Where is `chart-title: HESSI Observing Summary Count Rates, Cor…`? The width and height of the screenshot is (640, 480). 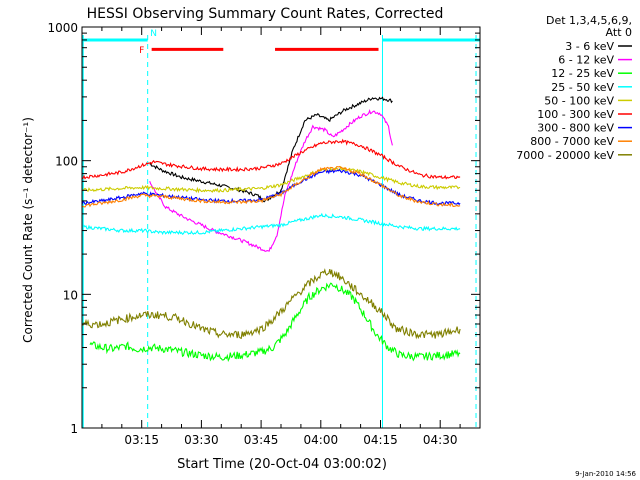 chart-title: HESSI Observing Summary Count Rates, Cor… is located at coordinates (265, 14).